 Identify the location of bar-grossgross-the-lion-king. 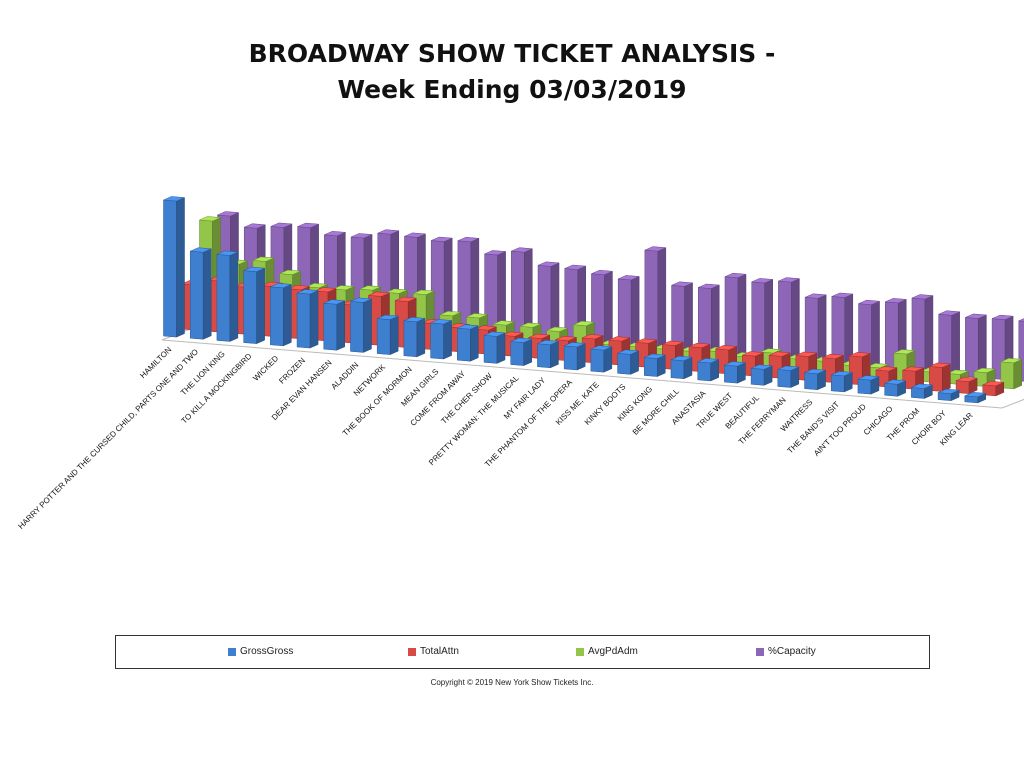
(227, 296).